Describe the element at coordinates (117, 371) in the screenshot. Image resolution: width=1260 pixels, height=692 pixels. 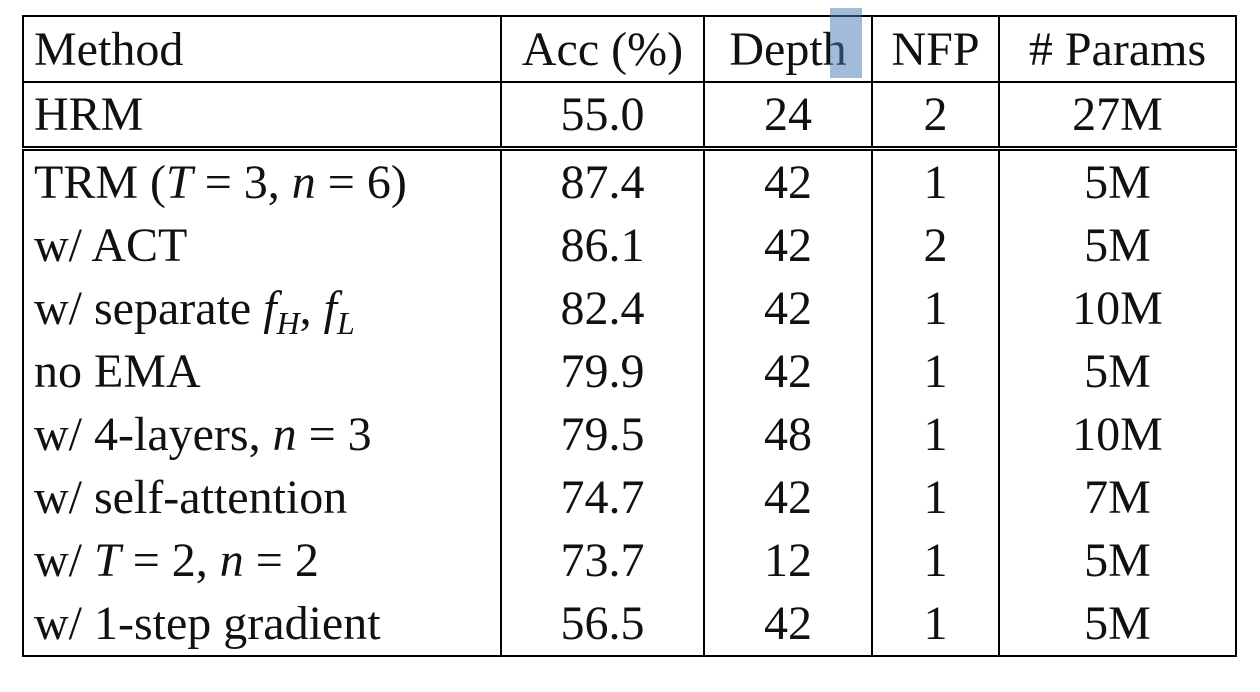
I see `method-text: no EMA` at that location.